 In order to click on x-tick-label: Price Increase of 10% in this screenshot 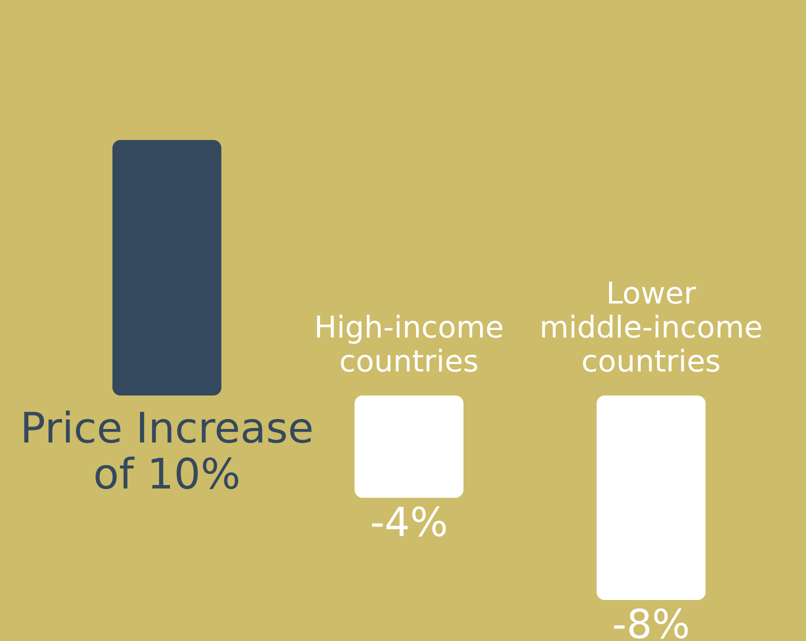, I will do `click(167, 451)`.